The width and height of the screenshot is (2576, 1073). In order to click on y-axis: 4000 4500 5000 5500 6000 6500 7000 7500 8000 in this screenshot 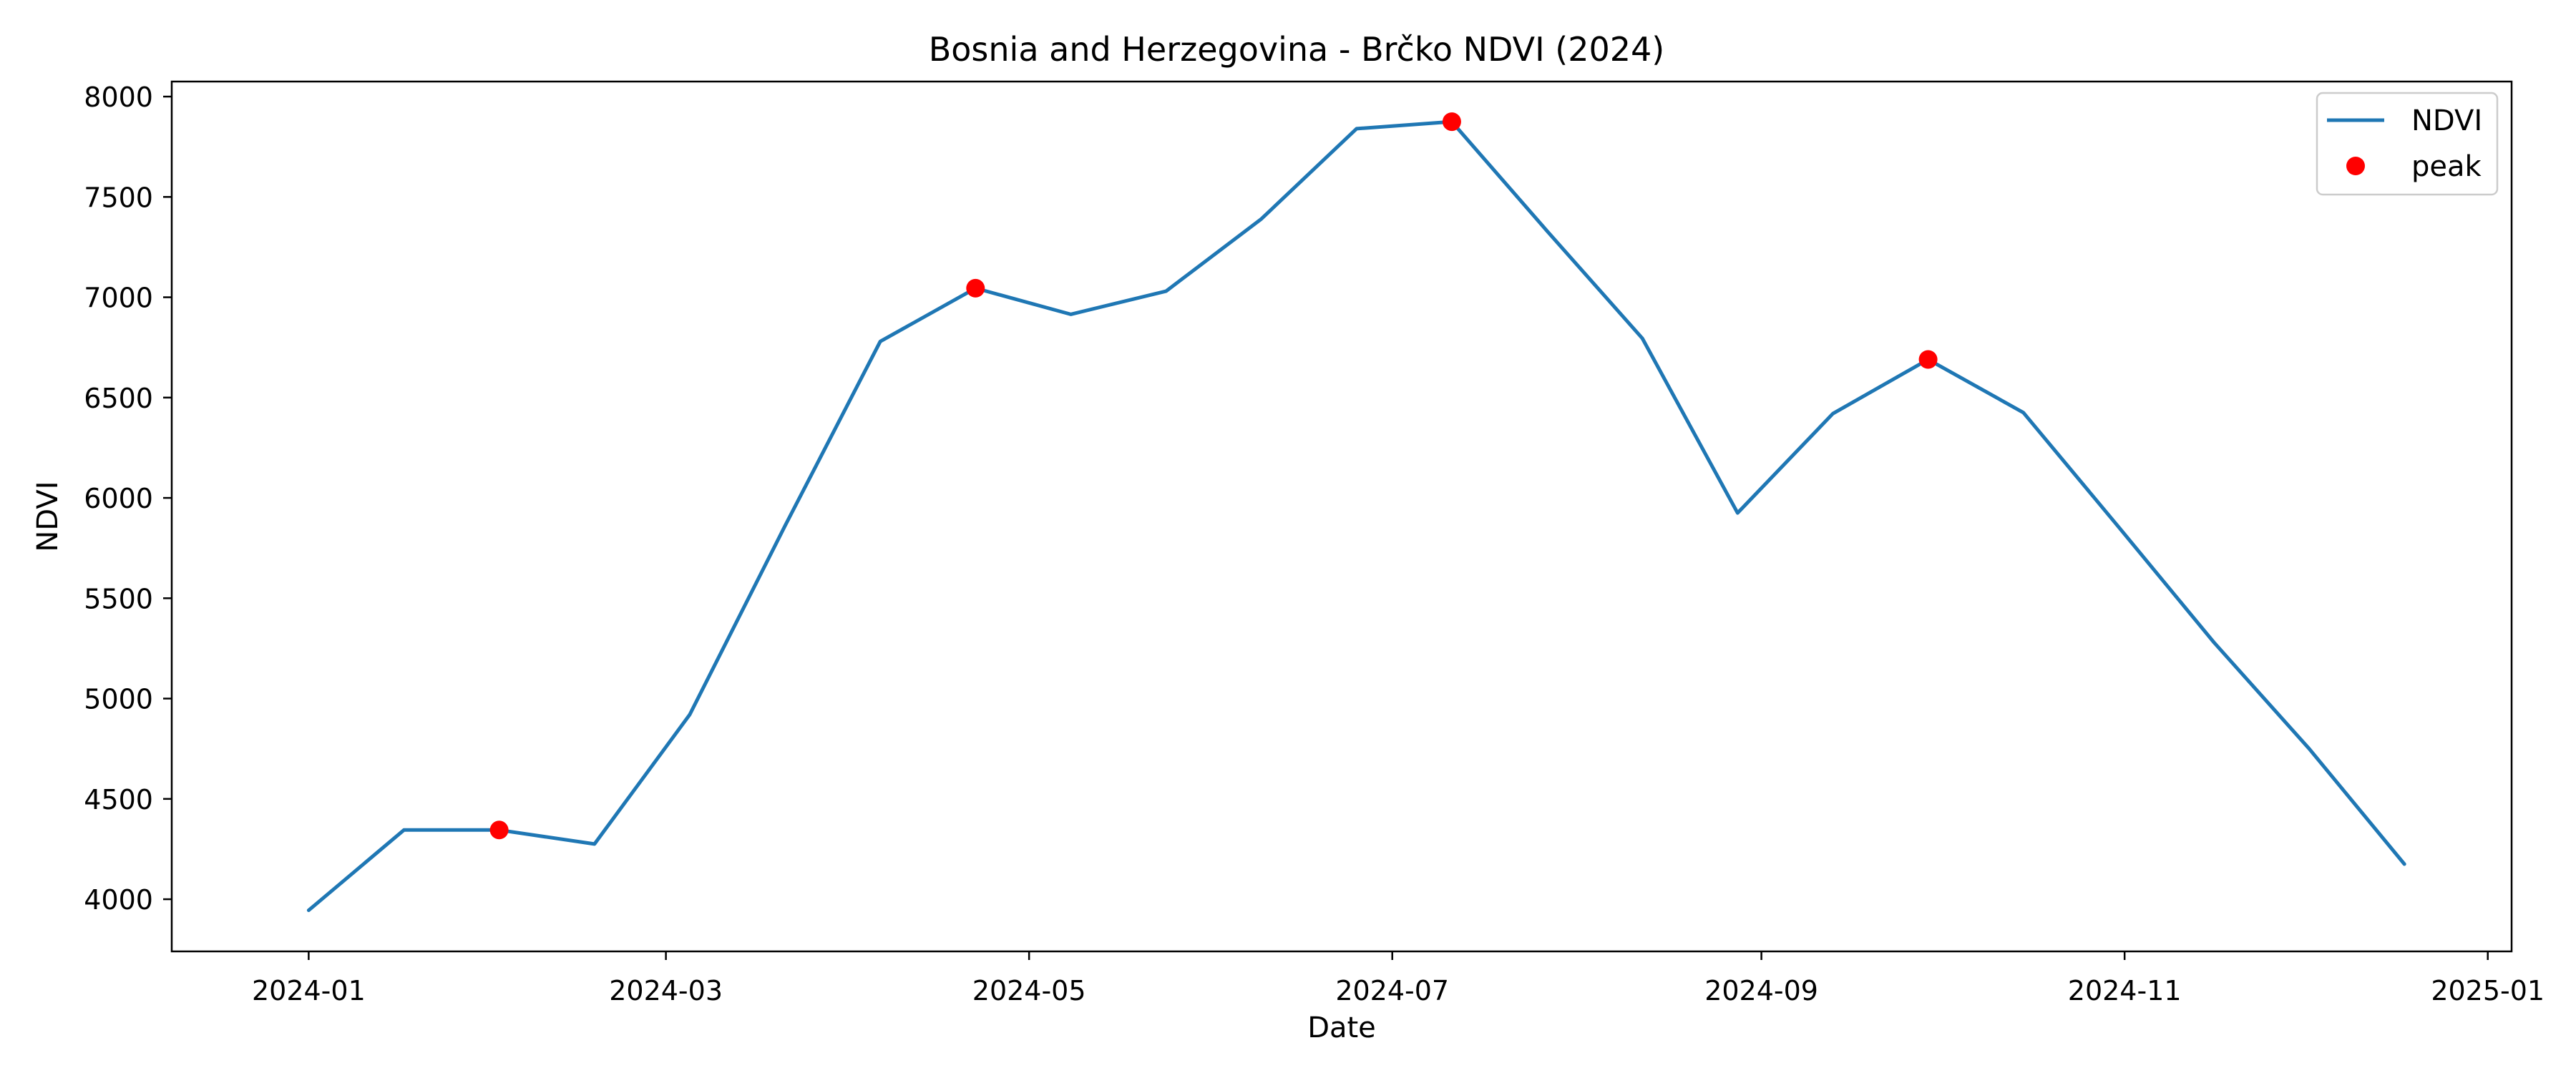, I will do `click(128, 499)`.